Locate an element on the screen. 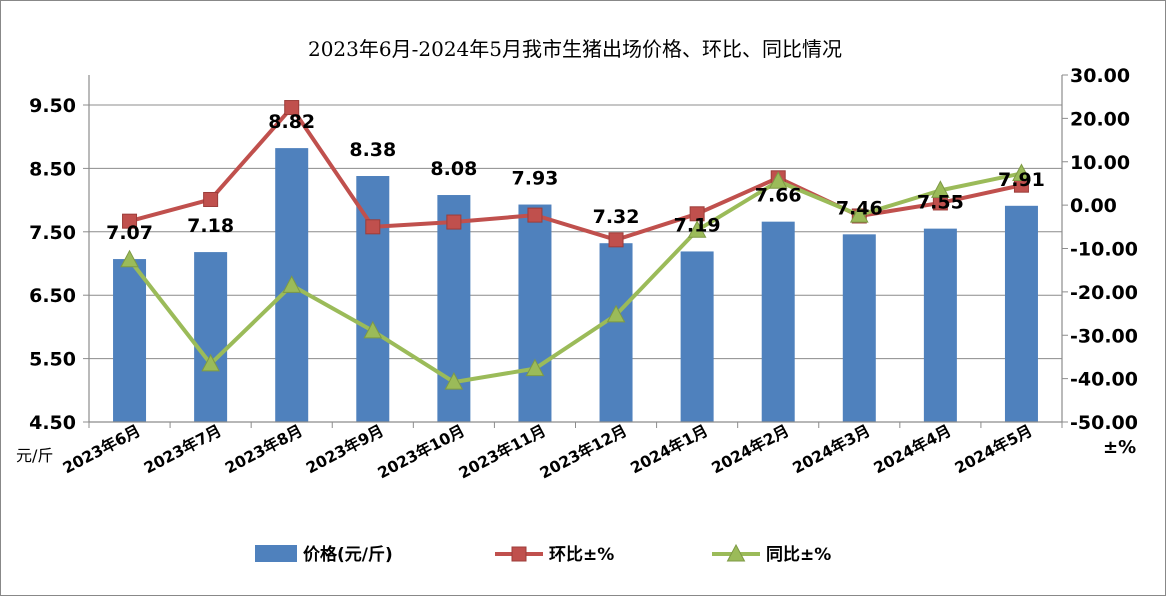 Image resolution: width=1166 pixels, height=596 pixels. bar-data-label: 7.93 is located at coordinates (535, 179).